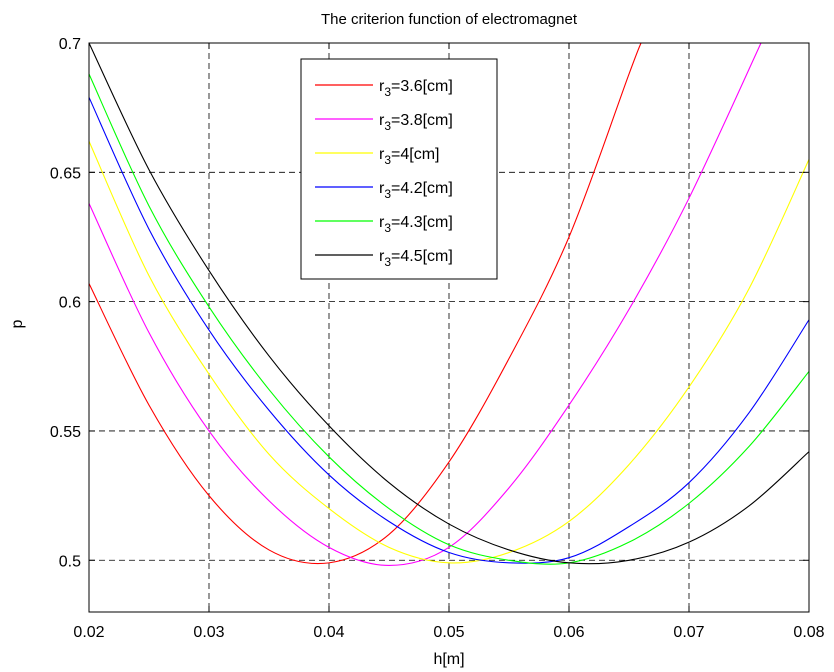 Image resolution: width=834 pixels, height=672 pixels. I want to click on x-axis-label: h[m], so click(448, 659).